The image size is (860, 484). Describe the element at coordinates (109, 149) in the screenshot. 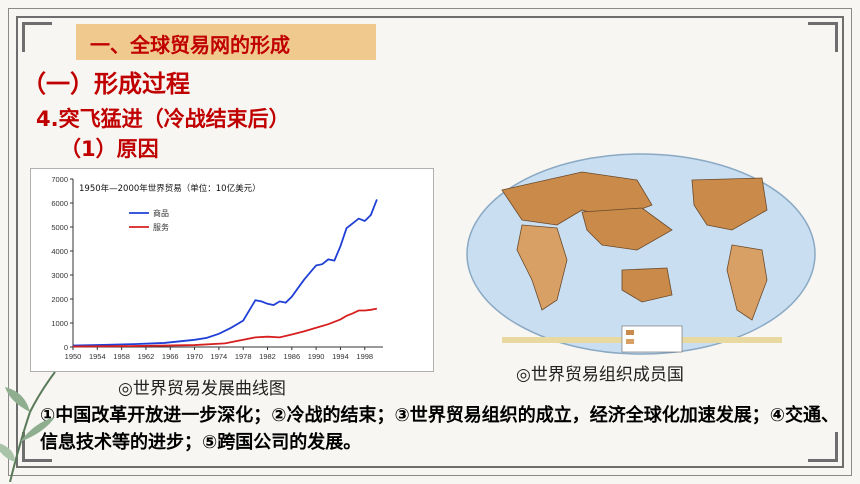

I see `heading-reasons: （1）原因` at that location.